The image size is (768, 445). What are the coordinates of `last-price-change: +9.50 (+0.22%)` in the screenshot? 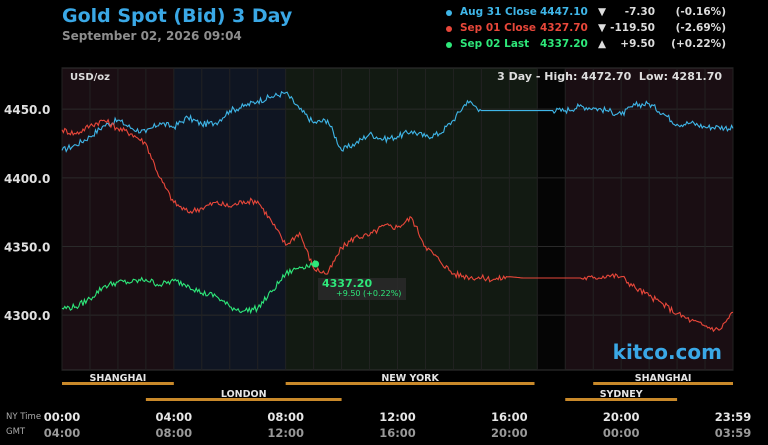 It's located at (368, 293).